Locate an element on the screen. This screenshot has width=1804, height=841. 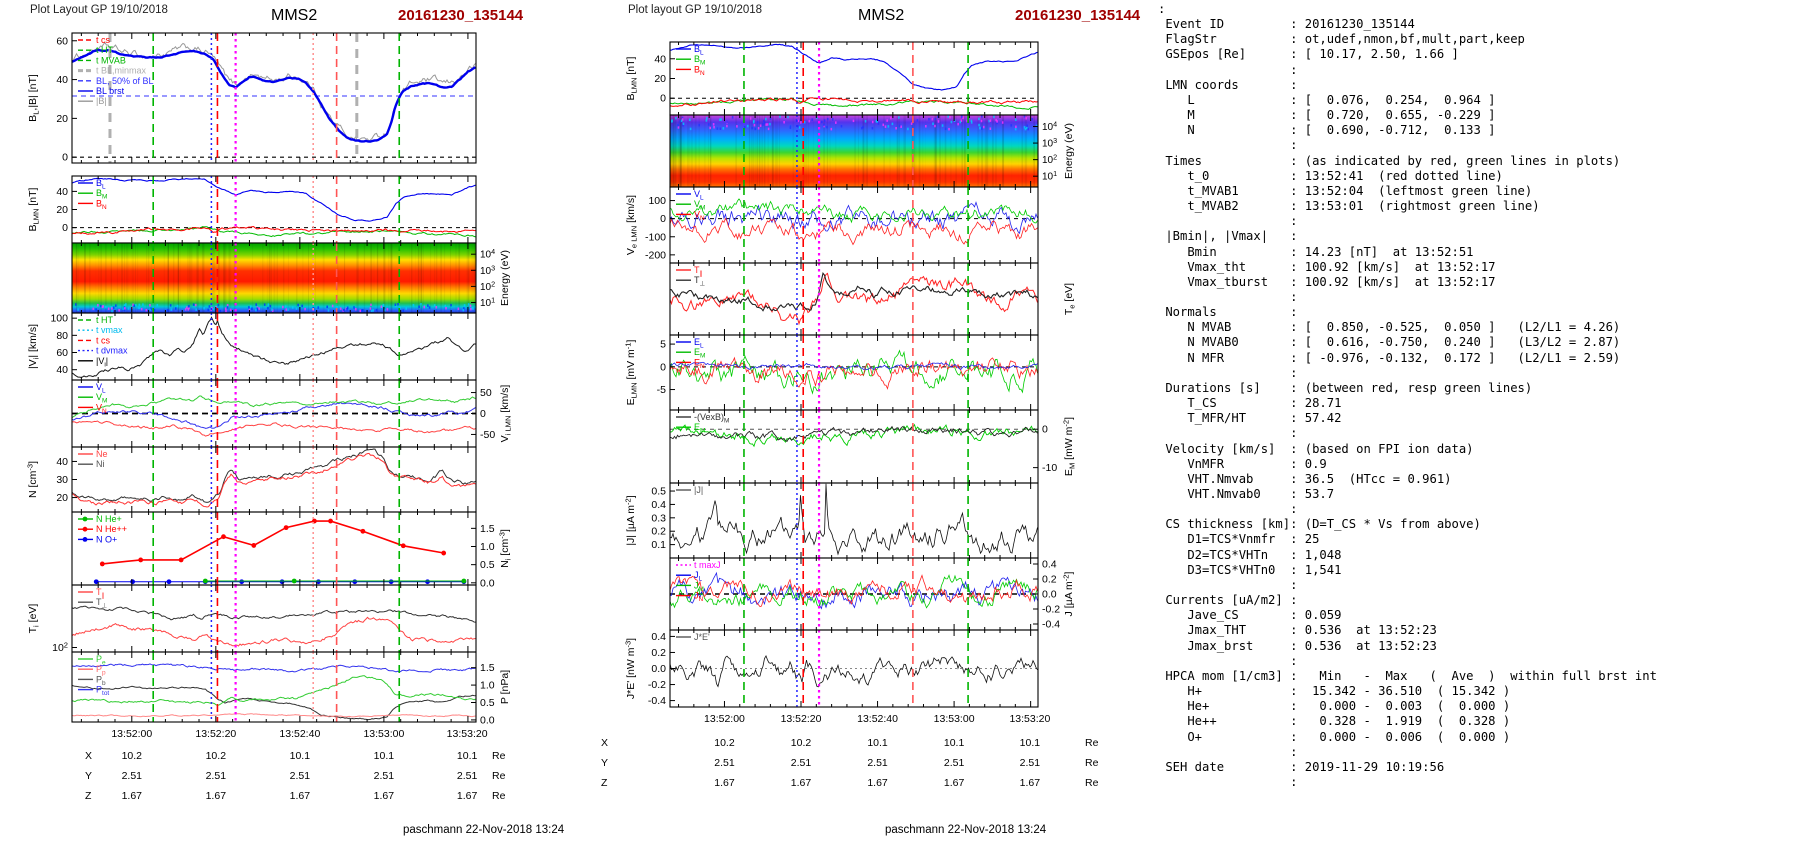
svg-text: Ti [eV] is located at coordinates (34, 619).